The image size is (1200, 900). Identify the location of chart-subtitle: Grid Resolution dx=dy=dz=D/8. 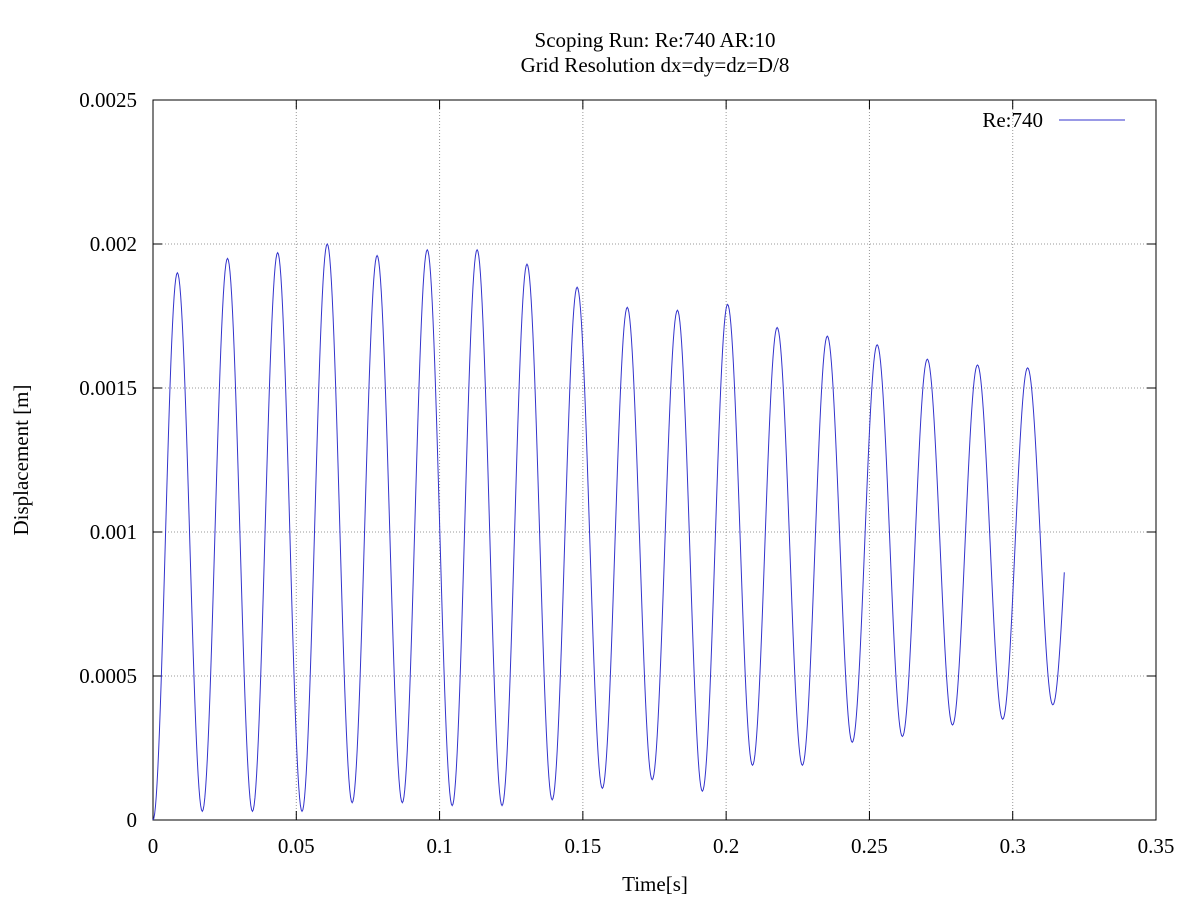
(655, 65).